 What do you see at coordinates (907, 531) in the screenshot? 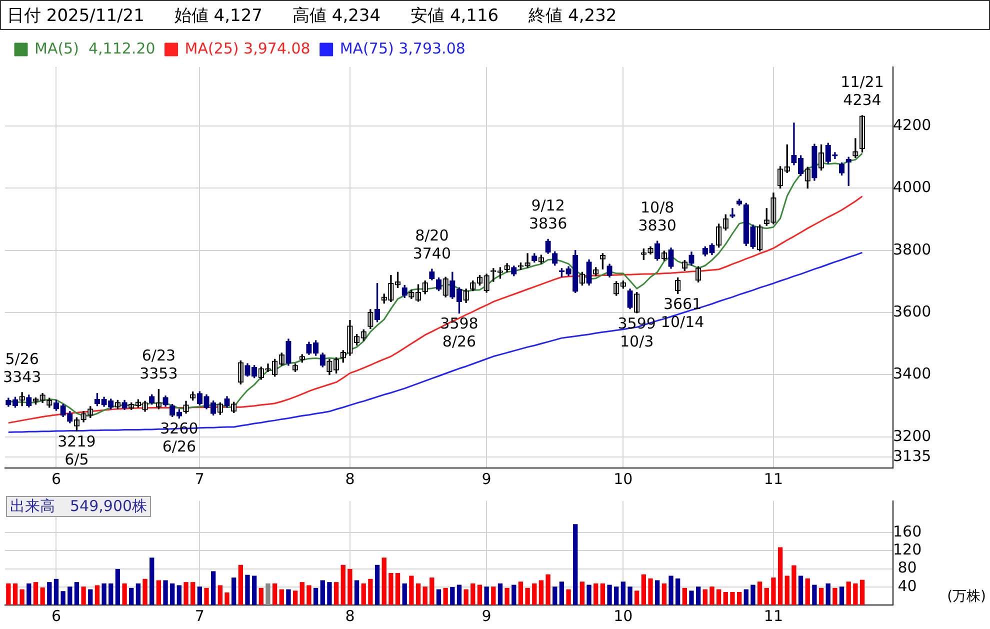
I see `y-tick-label: 160` at bounding box center [907, 531].